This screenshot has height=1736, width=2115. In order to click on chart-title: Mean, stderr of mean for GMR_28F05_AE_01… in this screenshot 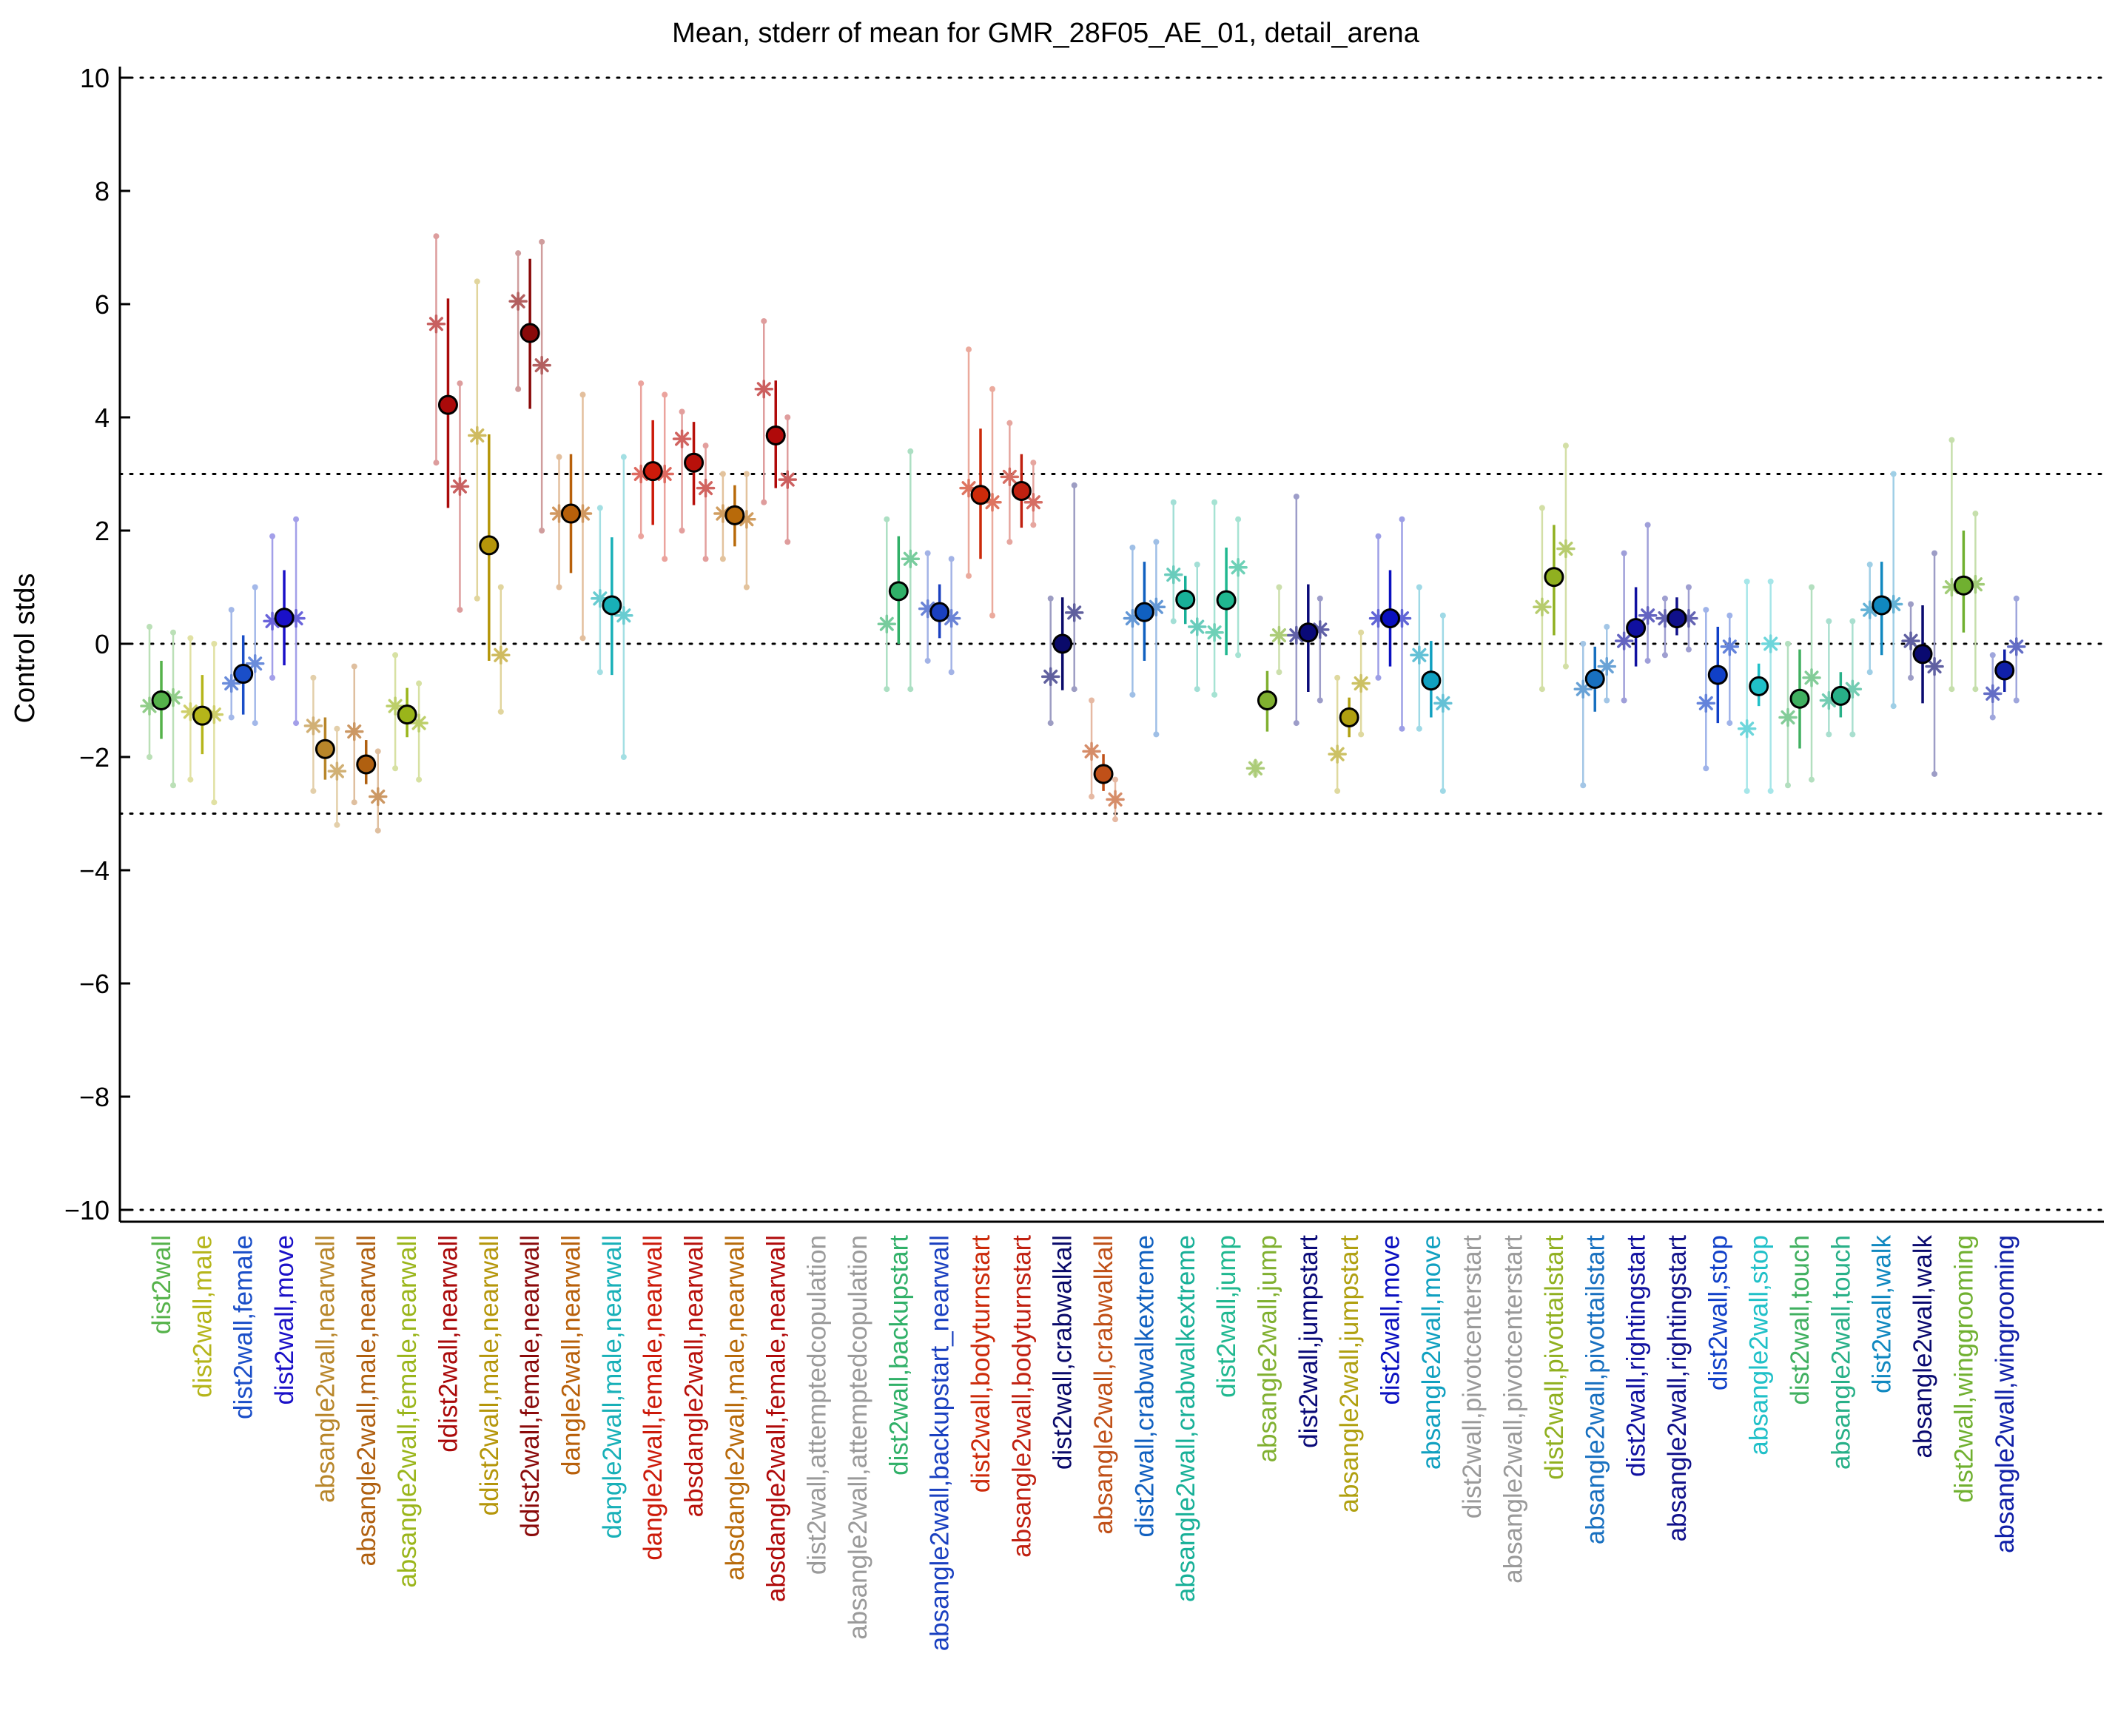, I will do `click(1046, 34)`.